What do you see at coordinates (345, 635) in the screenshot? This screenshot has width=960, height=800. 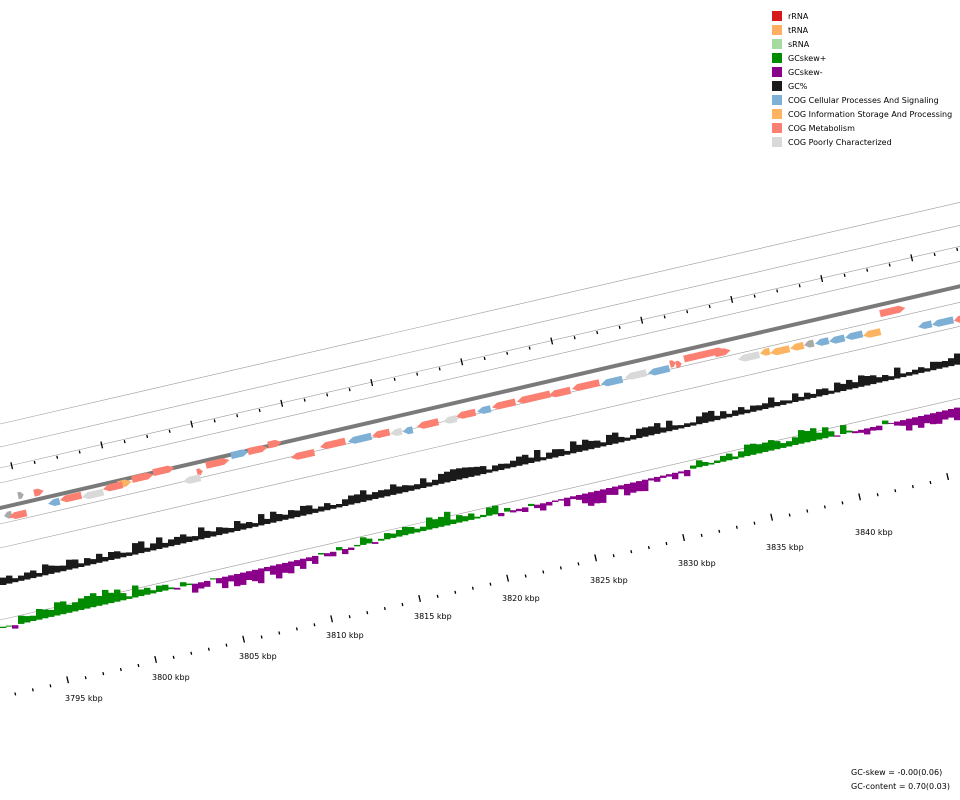 I see `tick-label-3810: 3810 kbp` at bounding box center [345, 635].